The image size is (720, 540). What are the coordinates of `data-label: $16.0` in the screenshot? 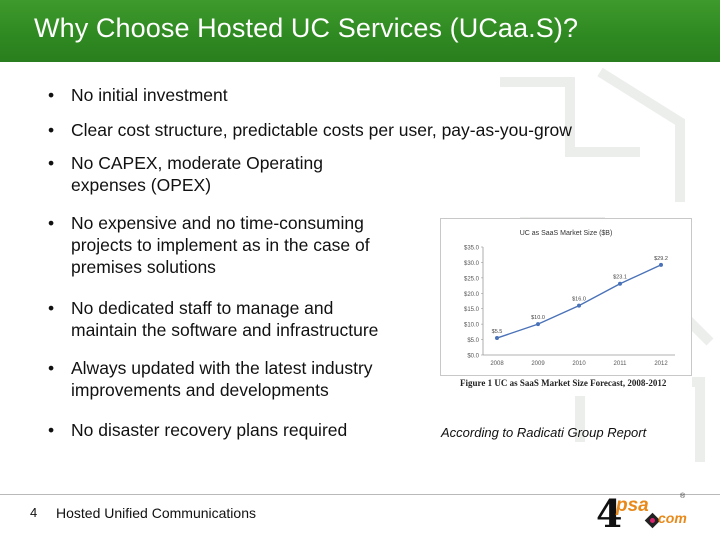 It's located at (579, 300).